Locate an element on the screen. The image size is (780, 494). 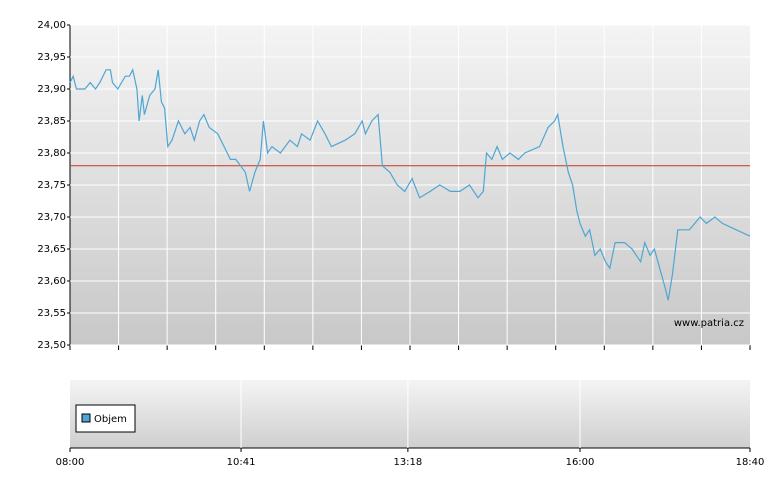
legend-swatch is located at coordinates (86, 418).